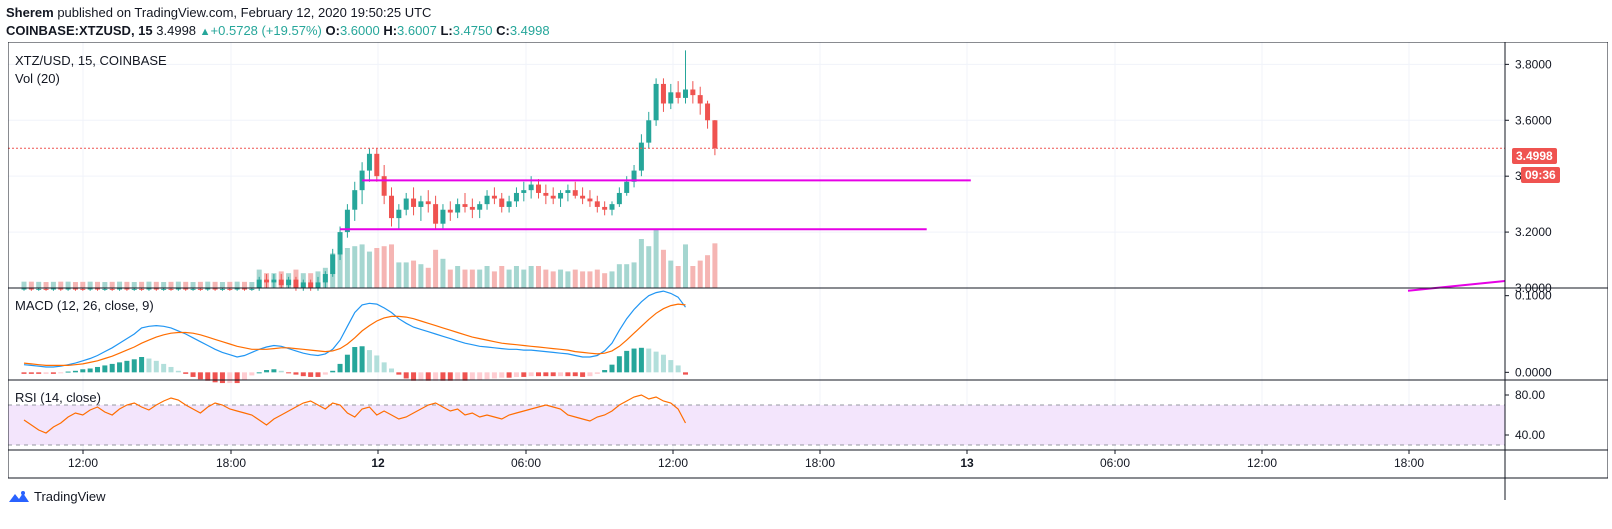  What do you see at coordinates (673, 463) in the screenshot?
I see `time-tick-label: 12:00` at bounding box center [673, 463].